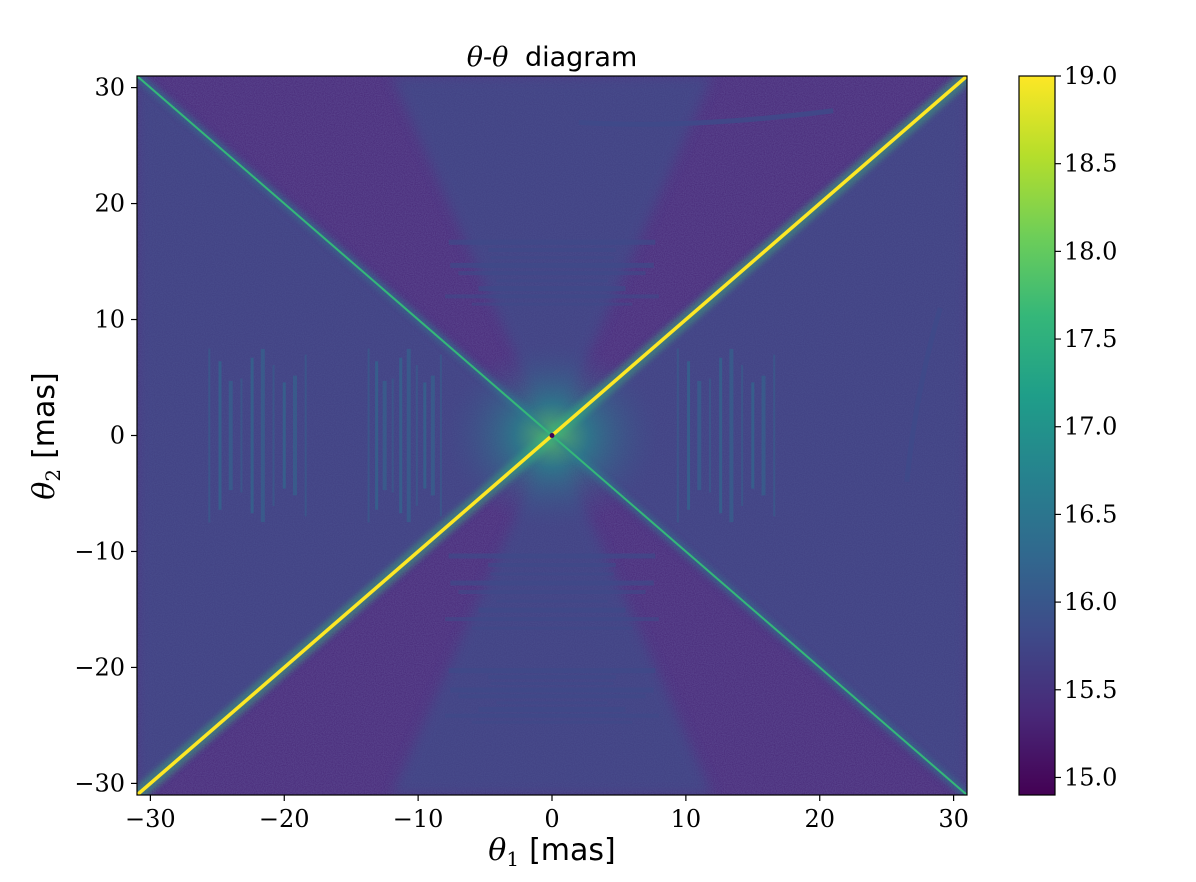 This screenshot has height=882, width=1196. What do you see at coordinates (572, 850) in the screenshot?
I see `x-label-unit: [mas]` at bounding box center [572, 850].